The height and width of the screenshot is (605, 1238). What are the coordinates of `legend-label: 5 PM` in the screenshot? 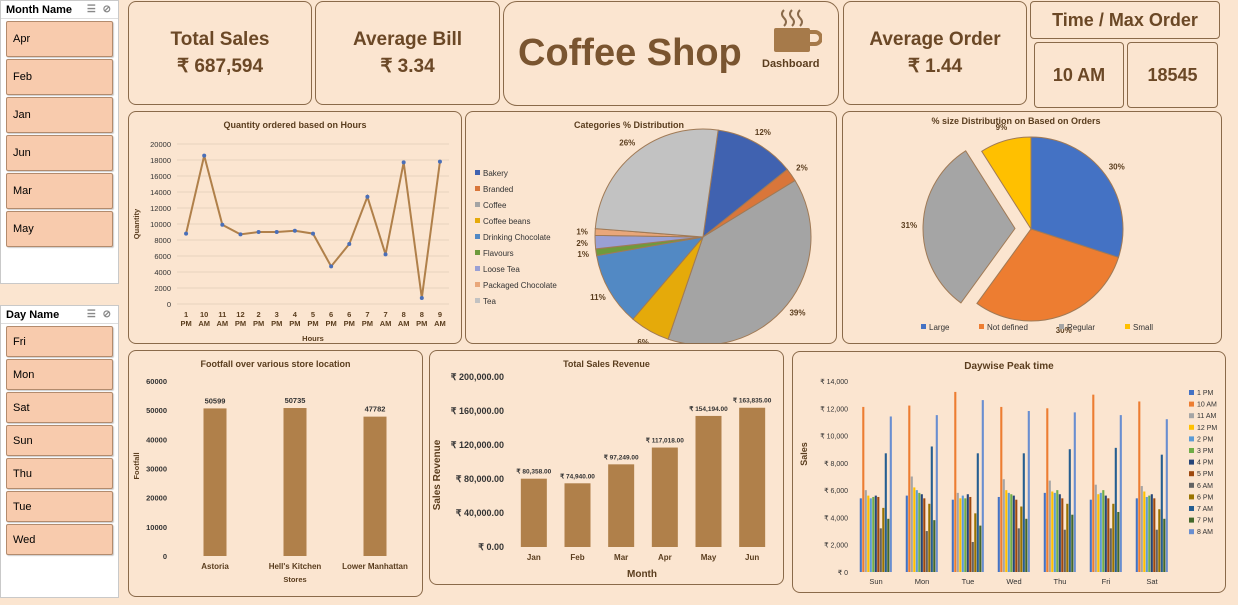 It's located at (1205, 474).